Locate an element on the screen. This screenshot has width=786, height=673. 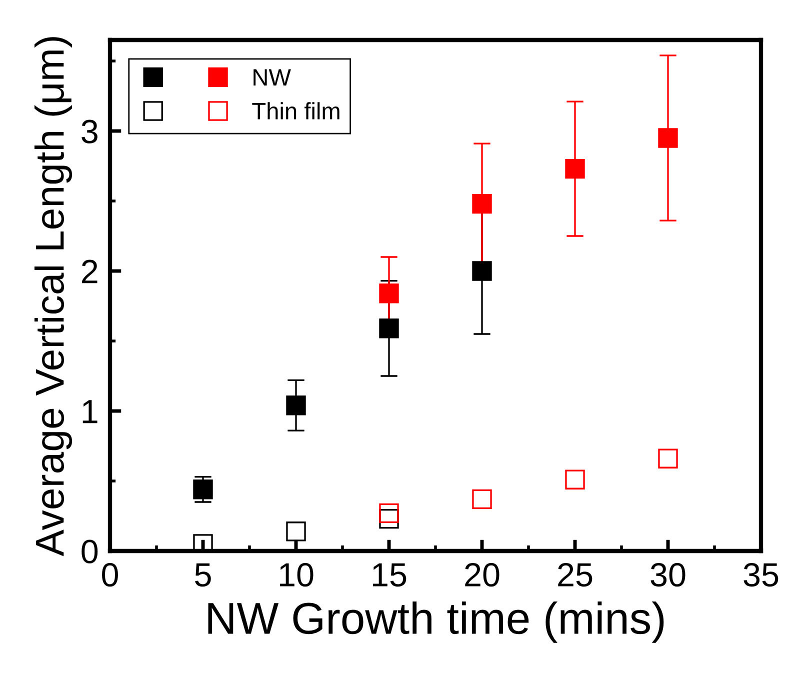
y-tick-label: 1 is located at coordinates (90, 412).